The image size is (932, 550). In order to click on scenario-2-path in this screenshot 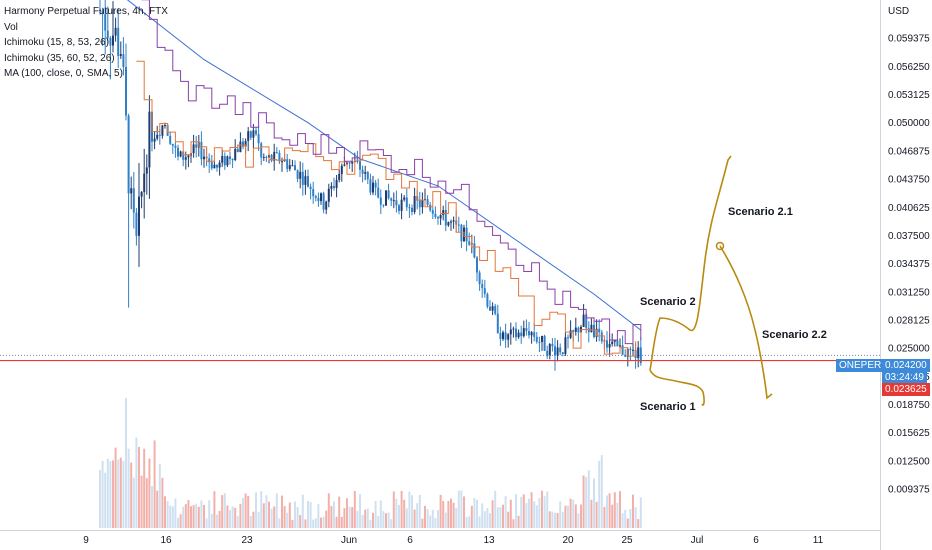, I will do `click(690, 263)`.